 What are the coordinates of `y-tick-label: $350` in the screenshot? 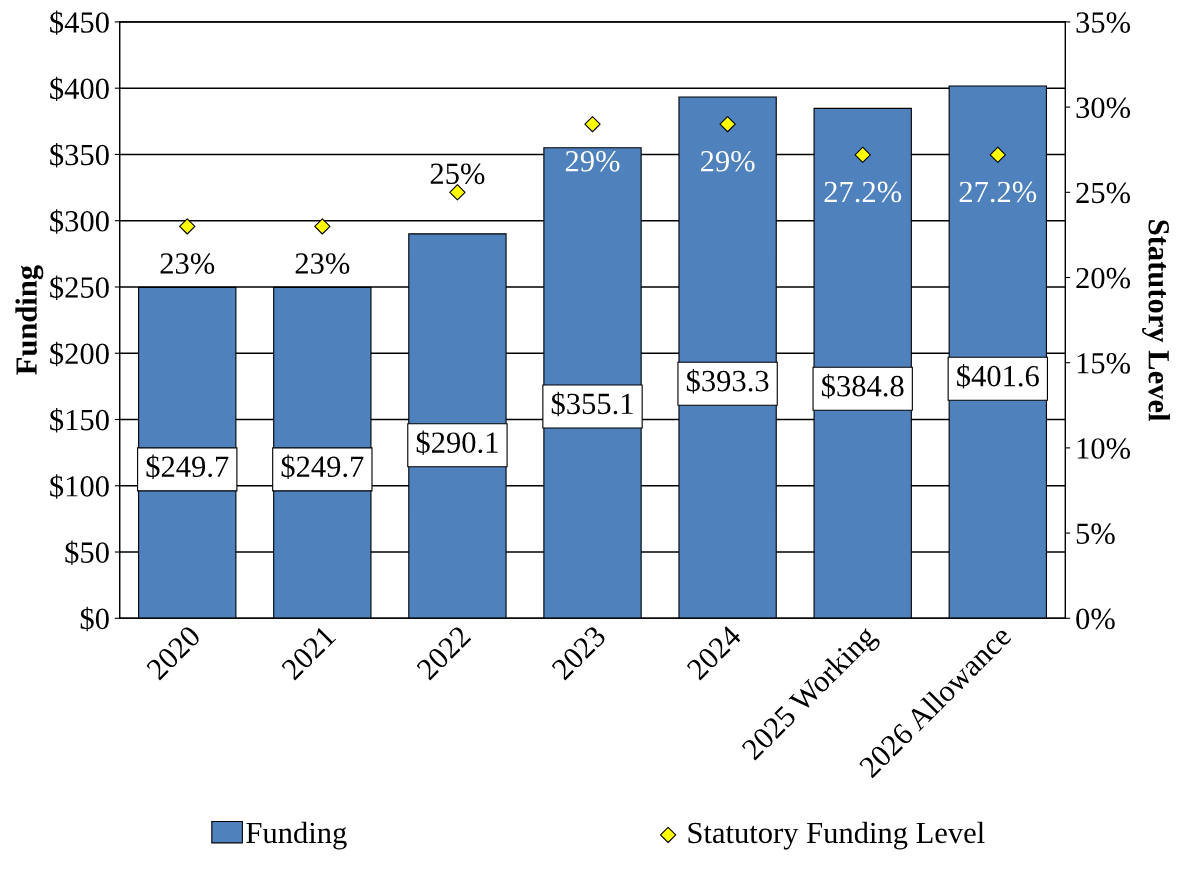 It's located at (79, 155).